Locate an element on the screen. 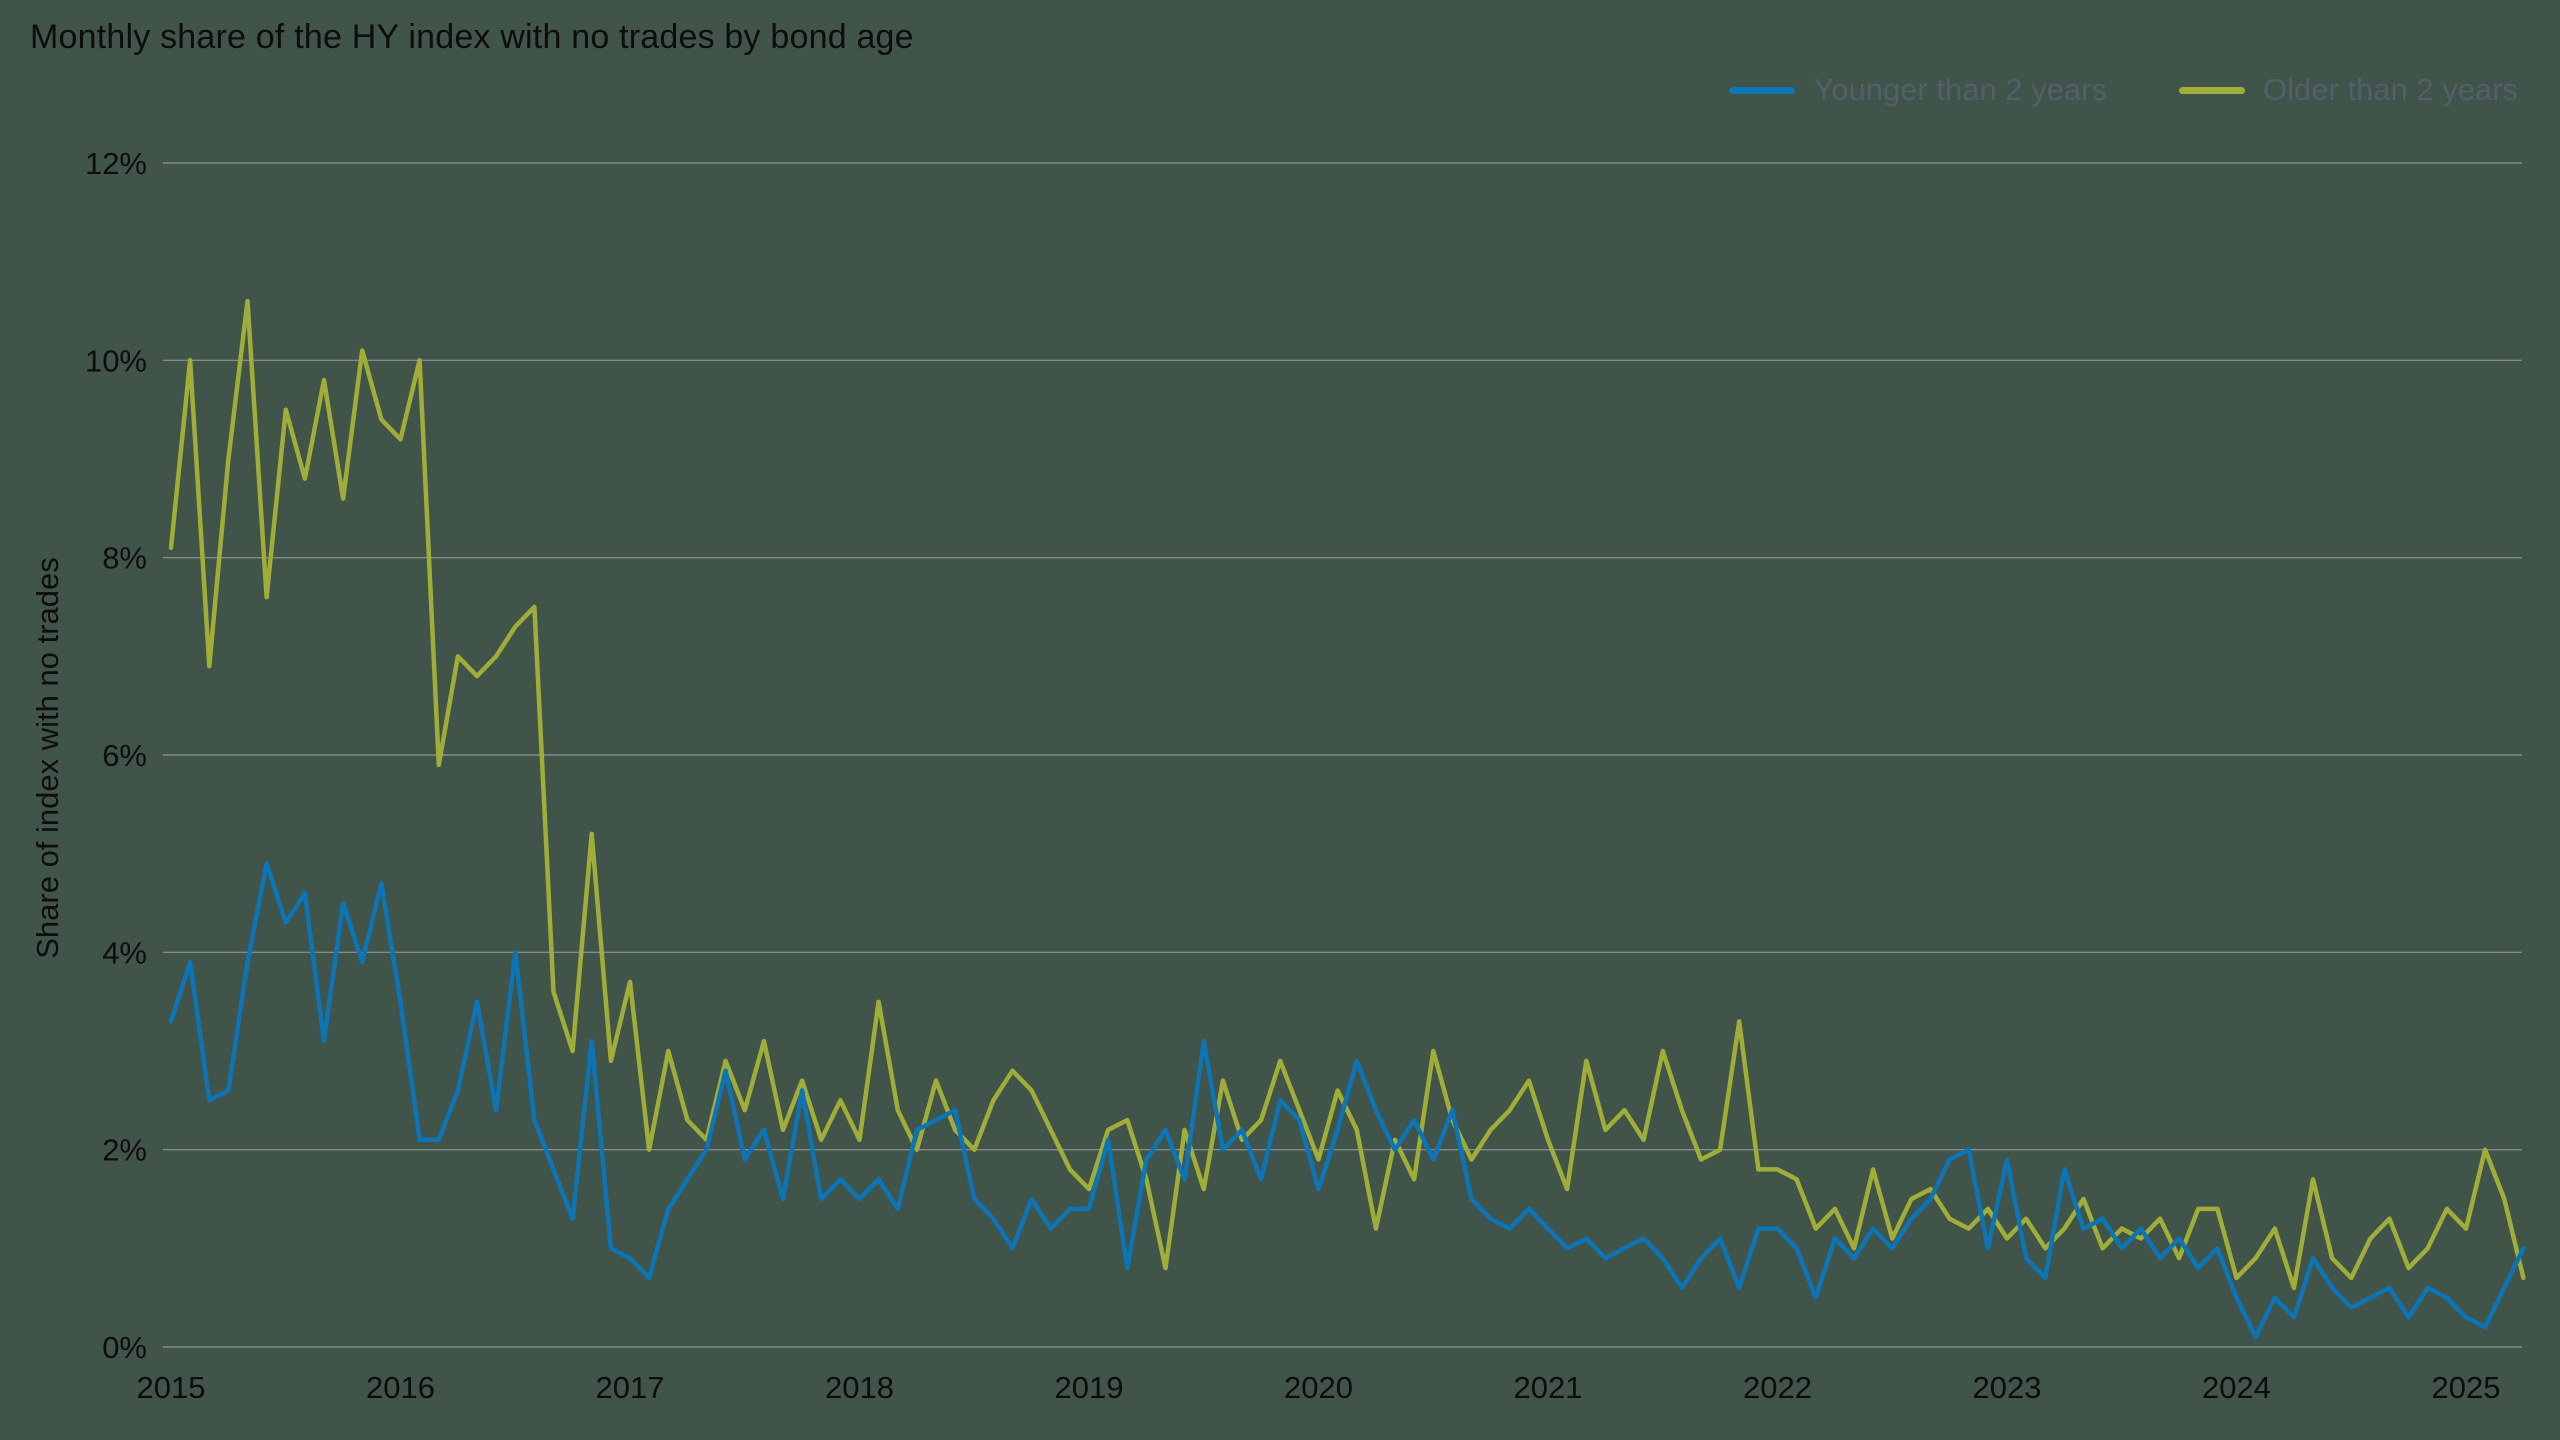 The width and height of the screenshot is (2560, 1440). x-tick-label-2021: 2021 is located at coordinates (1548, 1387).